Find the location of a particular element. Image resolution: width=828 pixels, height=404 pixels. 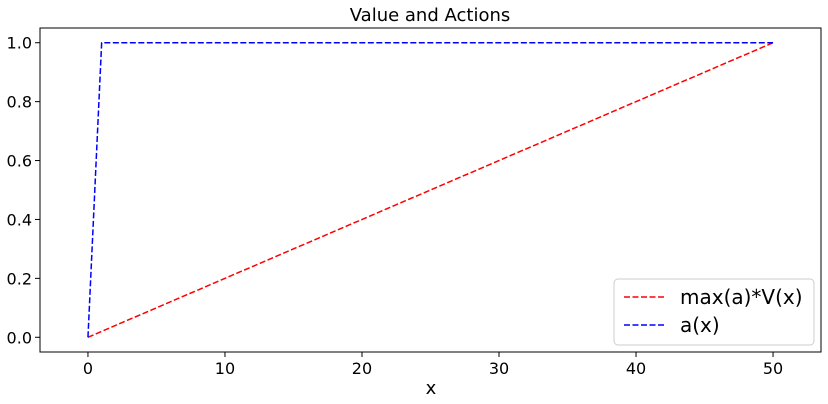

legend-items: max(a)*V(x) a(x) is located at coordinates (713, 311).